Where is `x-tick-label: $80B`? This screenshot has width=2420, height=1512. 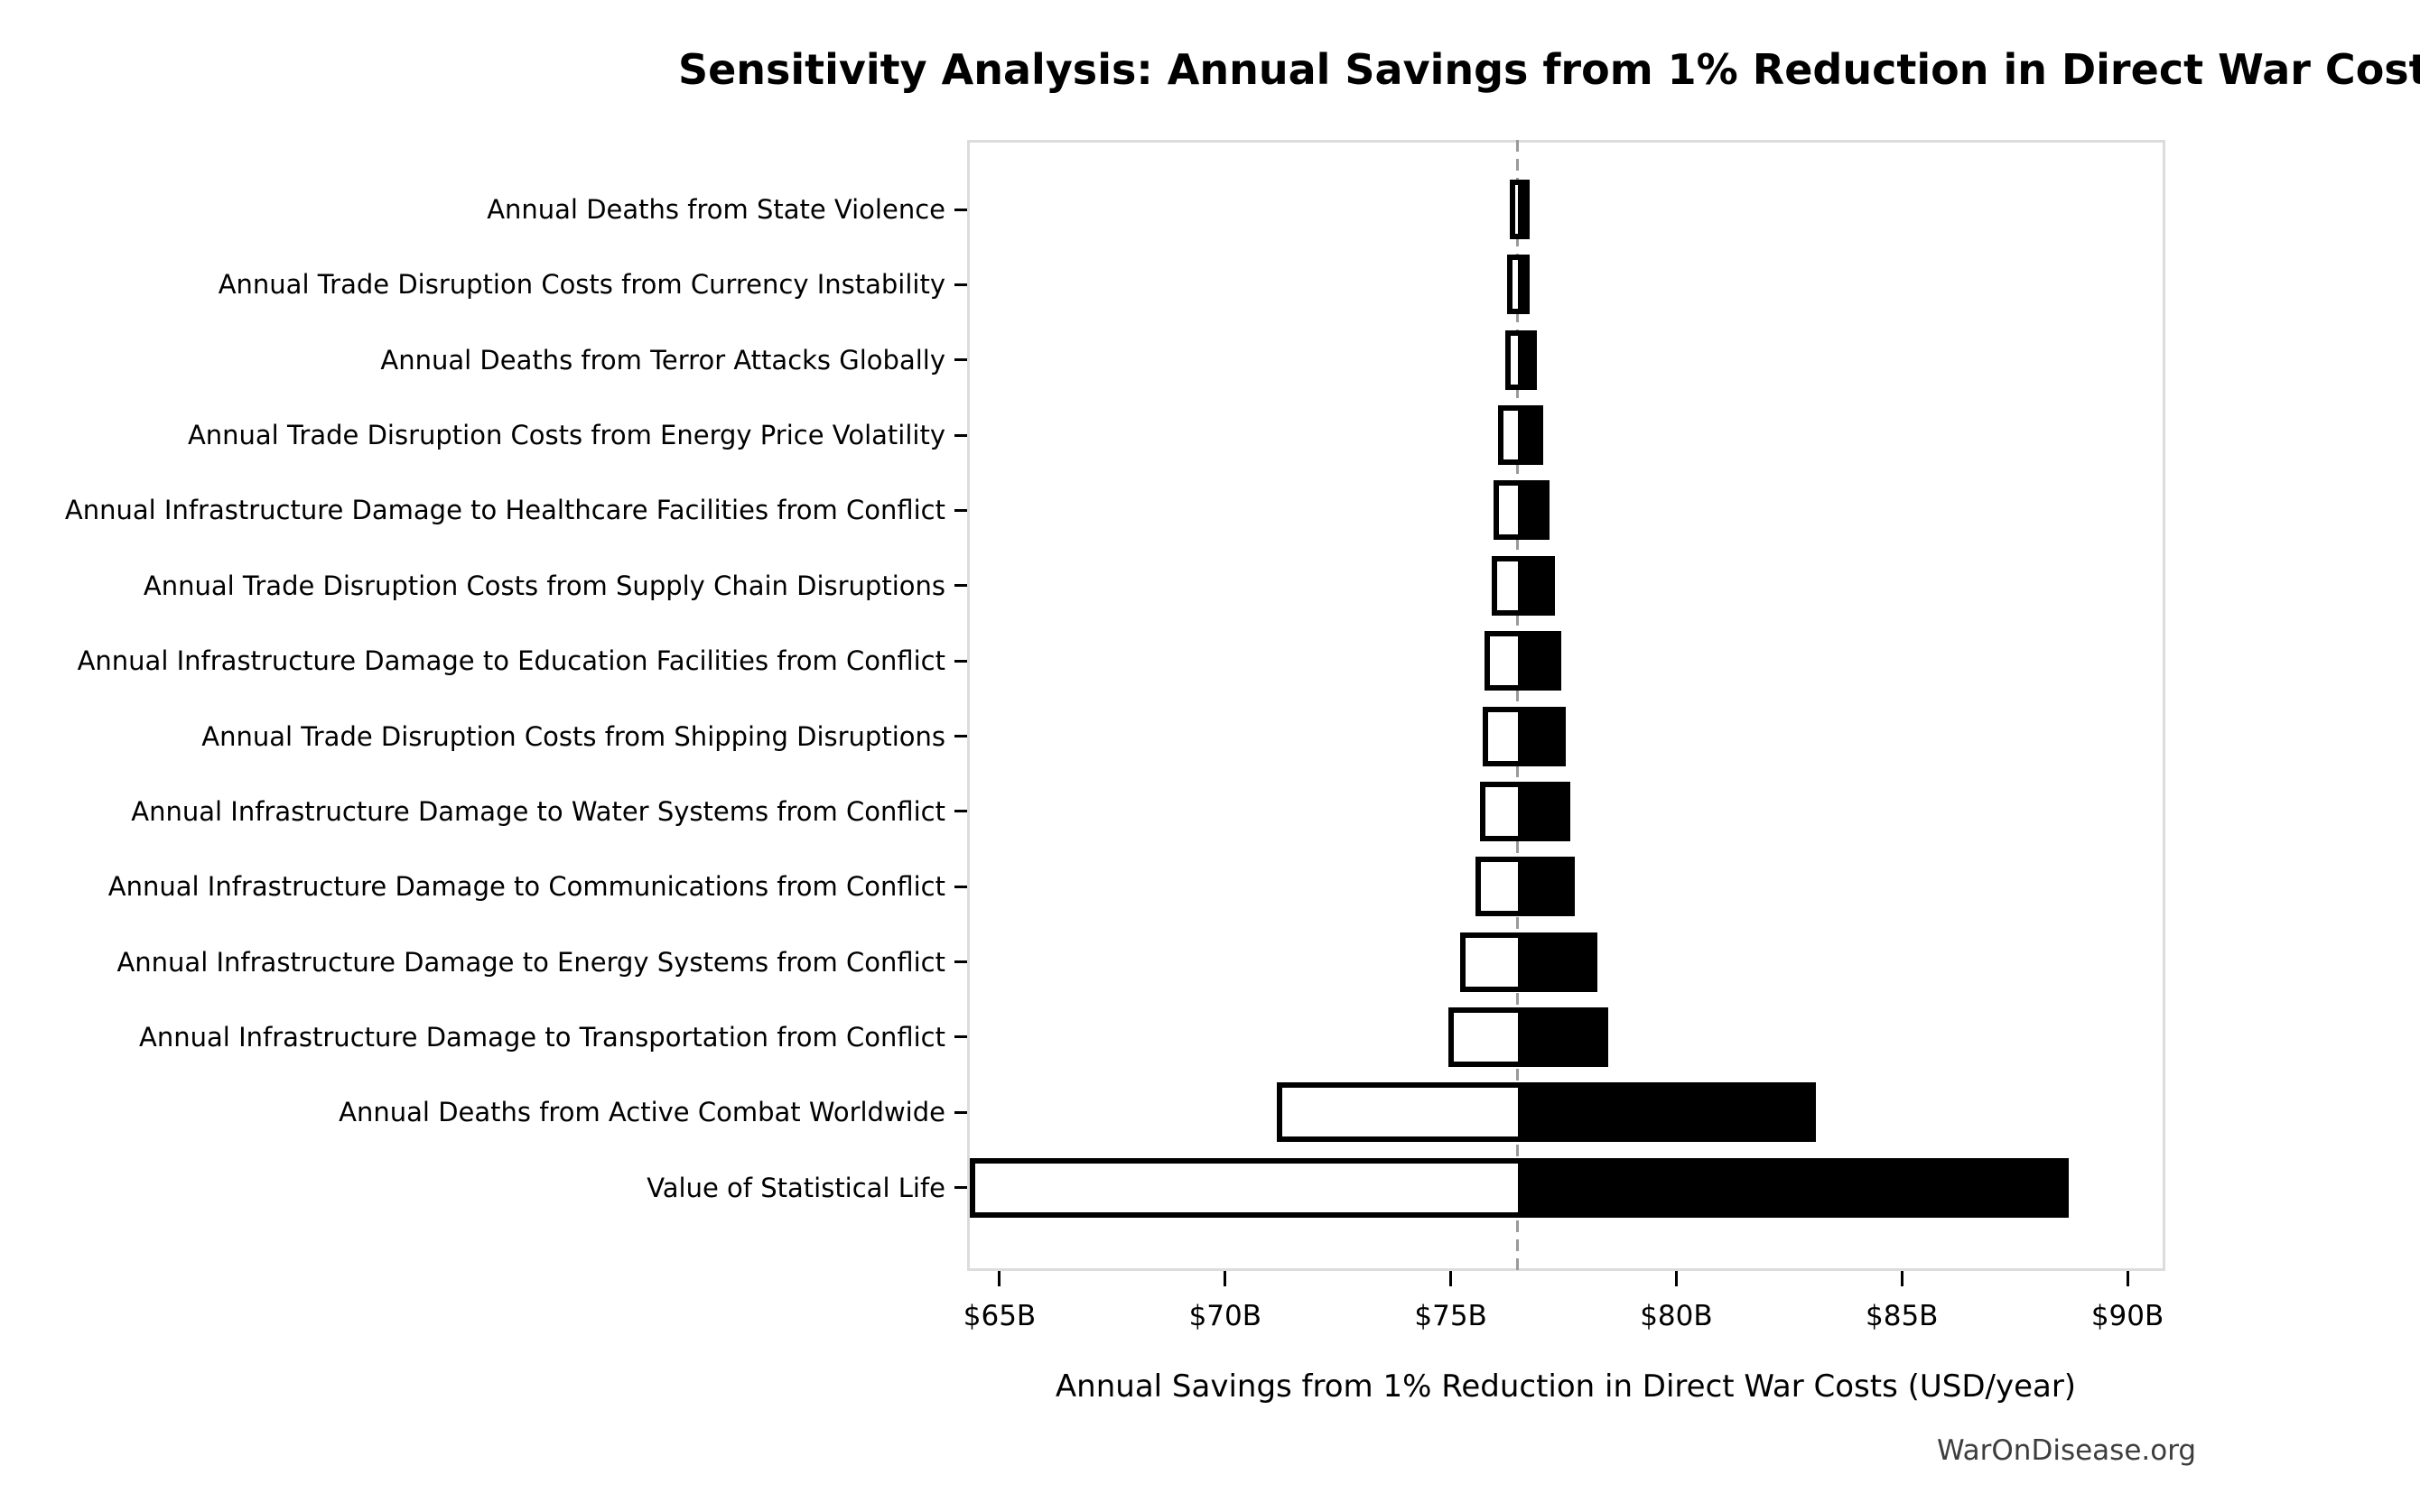
x-tick-label: $80B is located at coordinates (1677, 1316).